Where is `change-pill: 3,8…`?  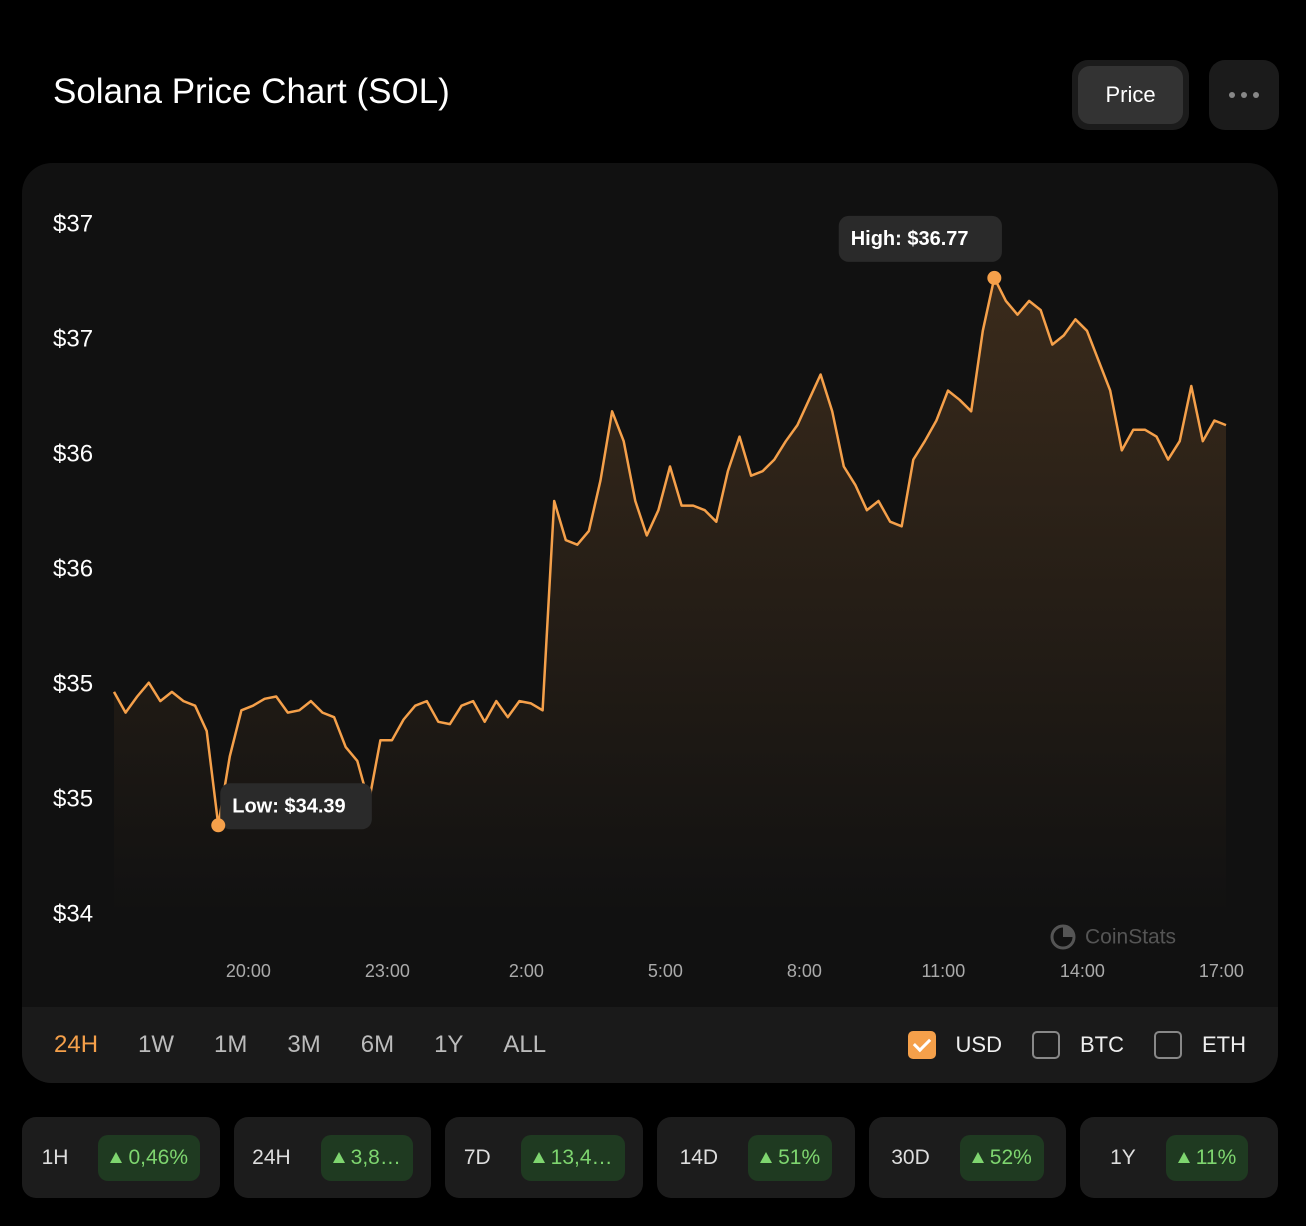
change-pill: 3,8… is located at coordinates (366, 1157).